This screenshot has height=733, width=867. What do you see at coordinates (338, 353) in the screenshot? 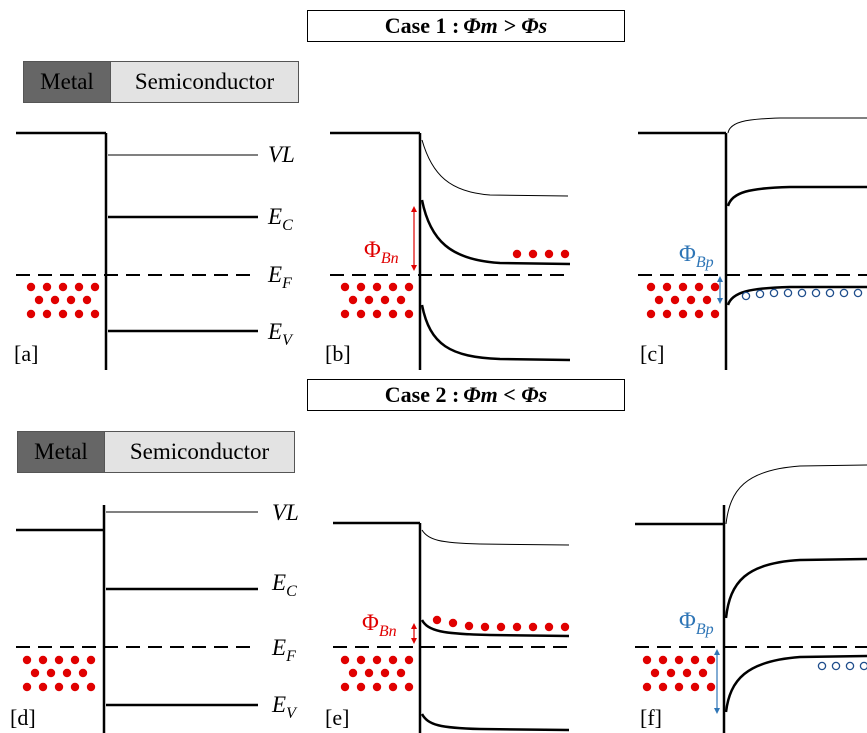
I see `panel-b-label: [b]` at bounding box center [338, 353].